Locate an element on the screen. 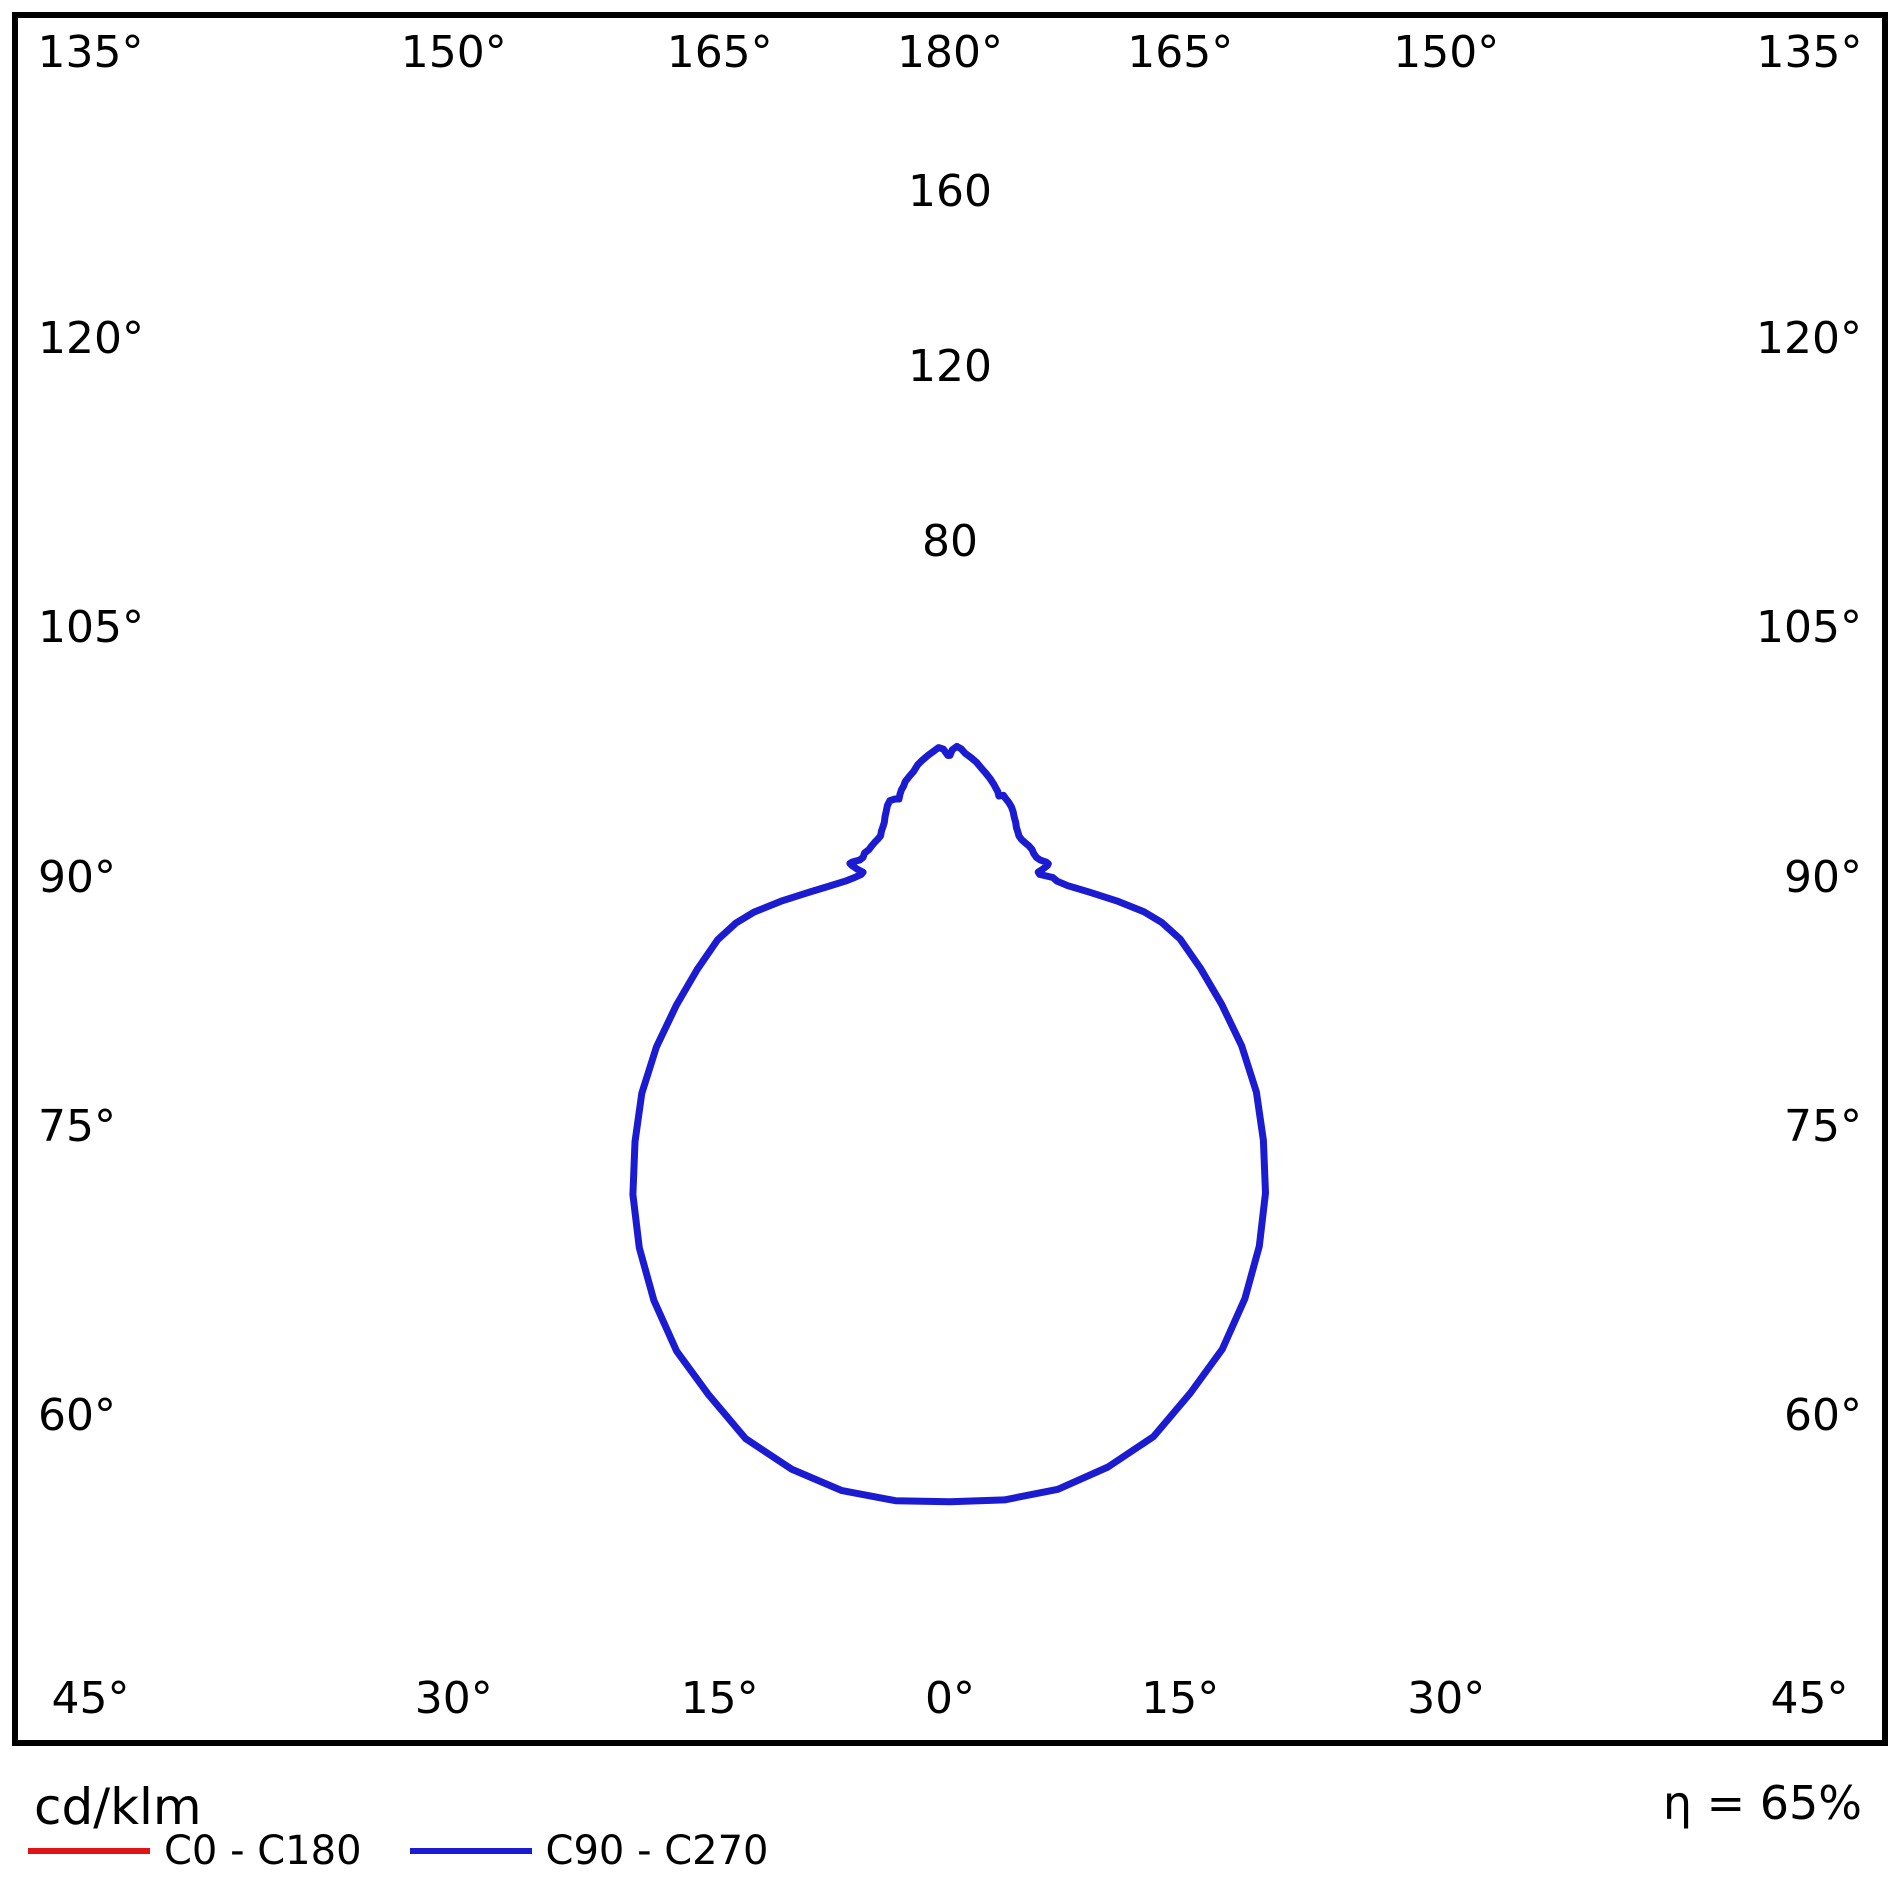 This screenshot has height=1900, width=1900. units-label: cd/klm is located at coordinates (118, 1807).